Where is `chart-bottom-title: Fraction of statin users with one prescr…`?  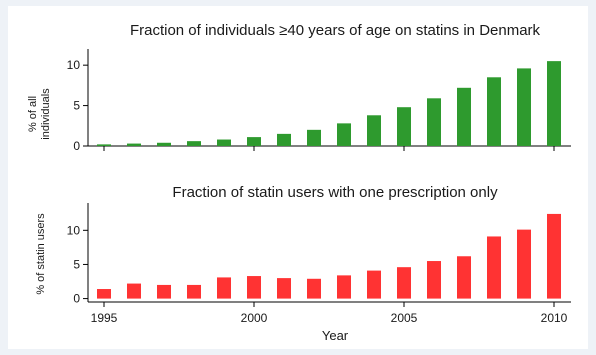
chart-bottom-title: Fraction of statin users with one prescr… is located at coordinates (335, 192).